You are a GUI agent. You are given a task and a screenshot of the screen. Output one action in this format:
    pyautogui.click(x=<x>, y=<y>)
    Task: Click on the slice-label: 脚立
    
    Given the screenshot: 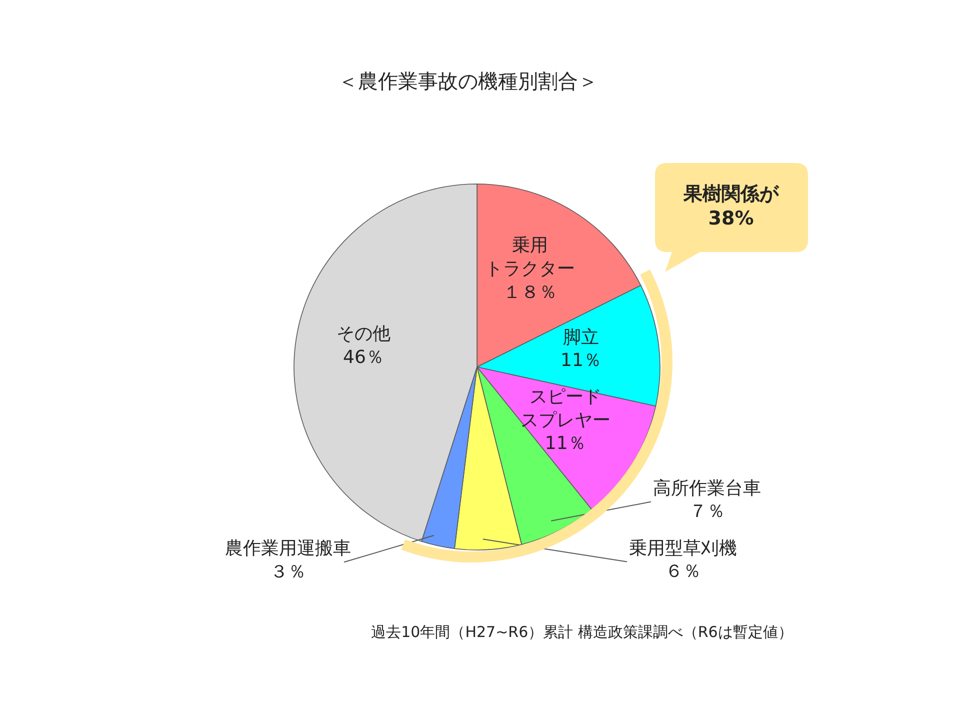 What is the action you would take?
    pyautogui.click(x=580, y=337)
    